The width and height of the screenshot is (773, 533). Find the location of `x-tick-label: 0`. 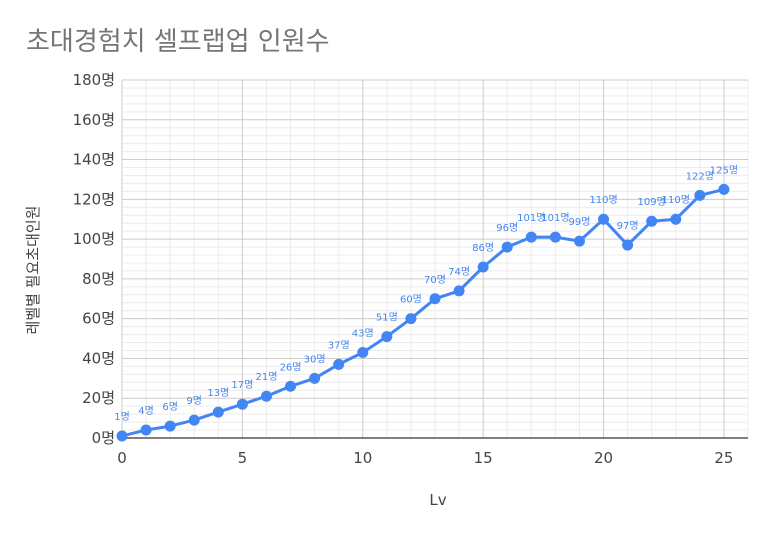

x-tick-label: 0 is located at coordinates (122, 458).